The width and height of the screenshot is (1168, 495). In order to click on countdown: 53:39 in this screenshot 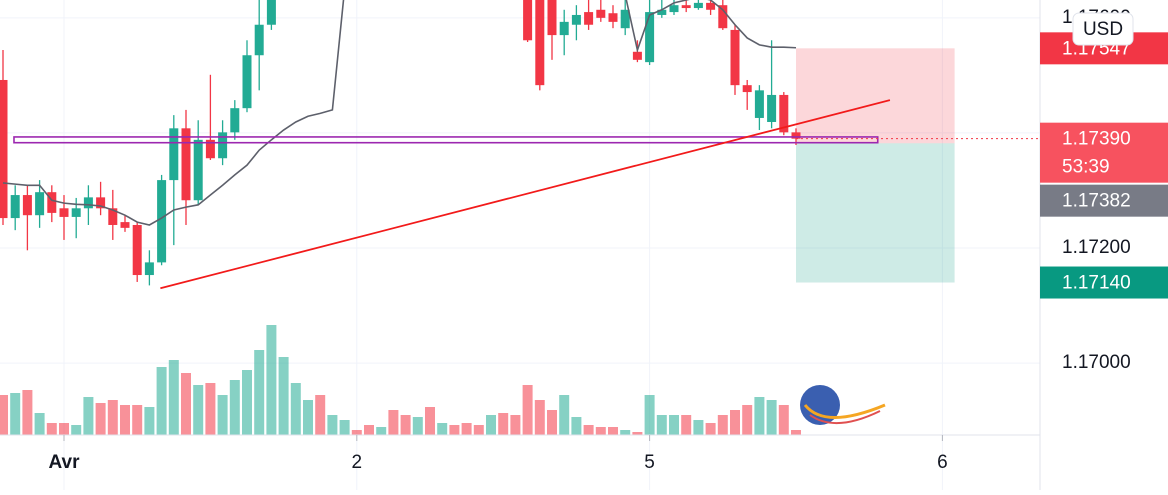, I will do `click(1086, 167)`.